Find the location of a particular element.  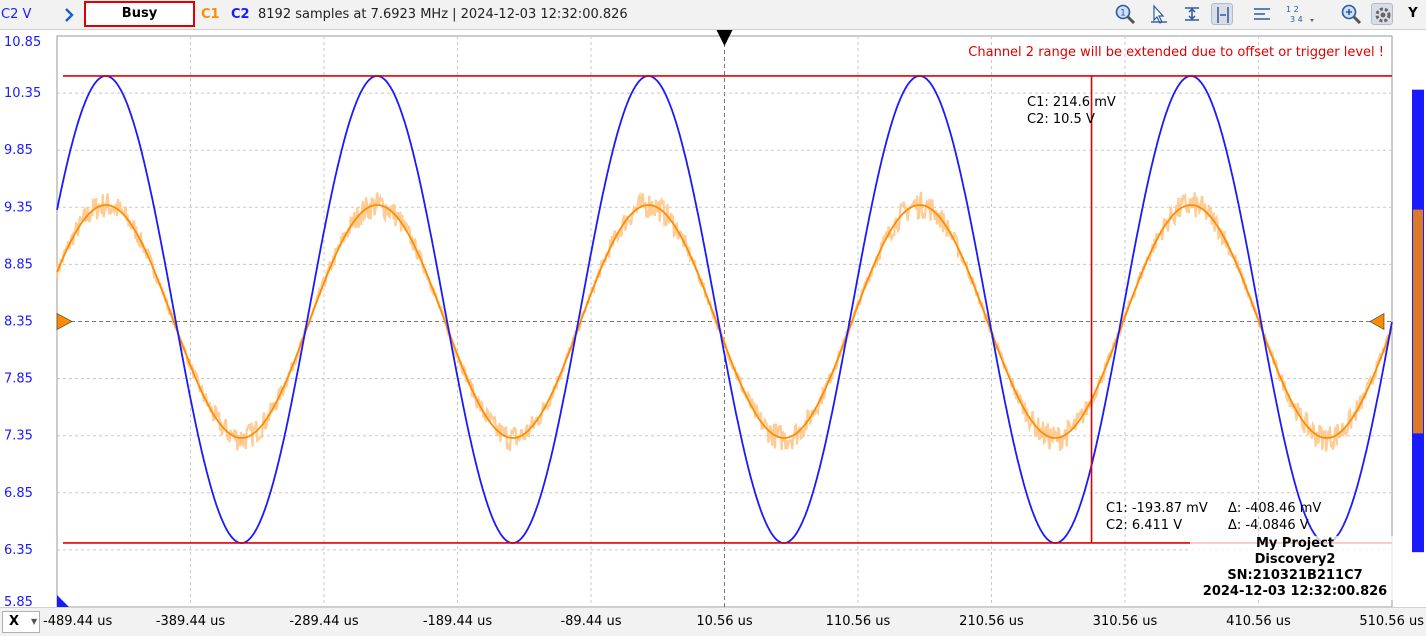

channel2-button: C2 is located at coordinates (240, 14).